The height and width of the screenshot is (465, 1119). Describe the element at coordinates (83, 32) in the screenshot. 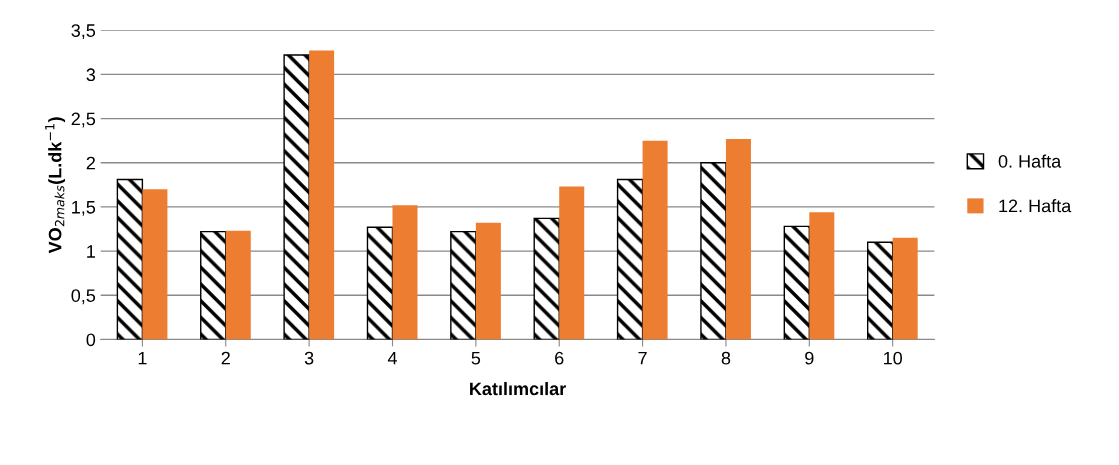

I see `y-tick-label: 3,5` at that location.